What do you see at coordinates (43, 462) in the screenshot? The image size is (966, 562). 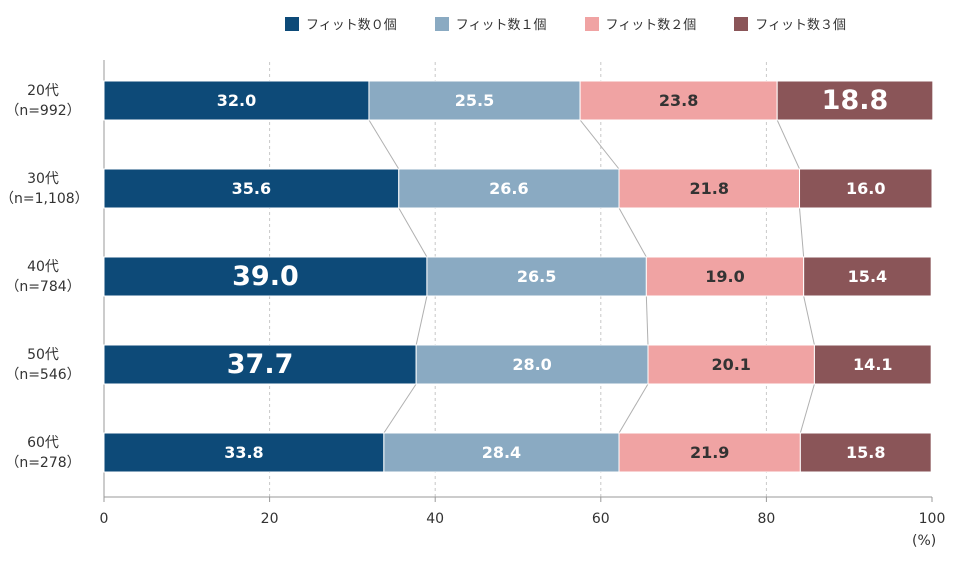 I see `category-sample-size: （n=278）` at bounding box center [43, 462].